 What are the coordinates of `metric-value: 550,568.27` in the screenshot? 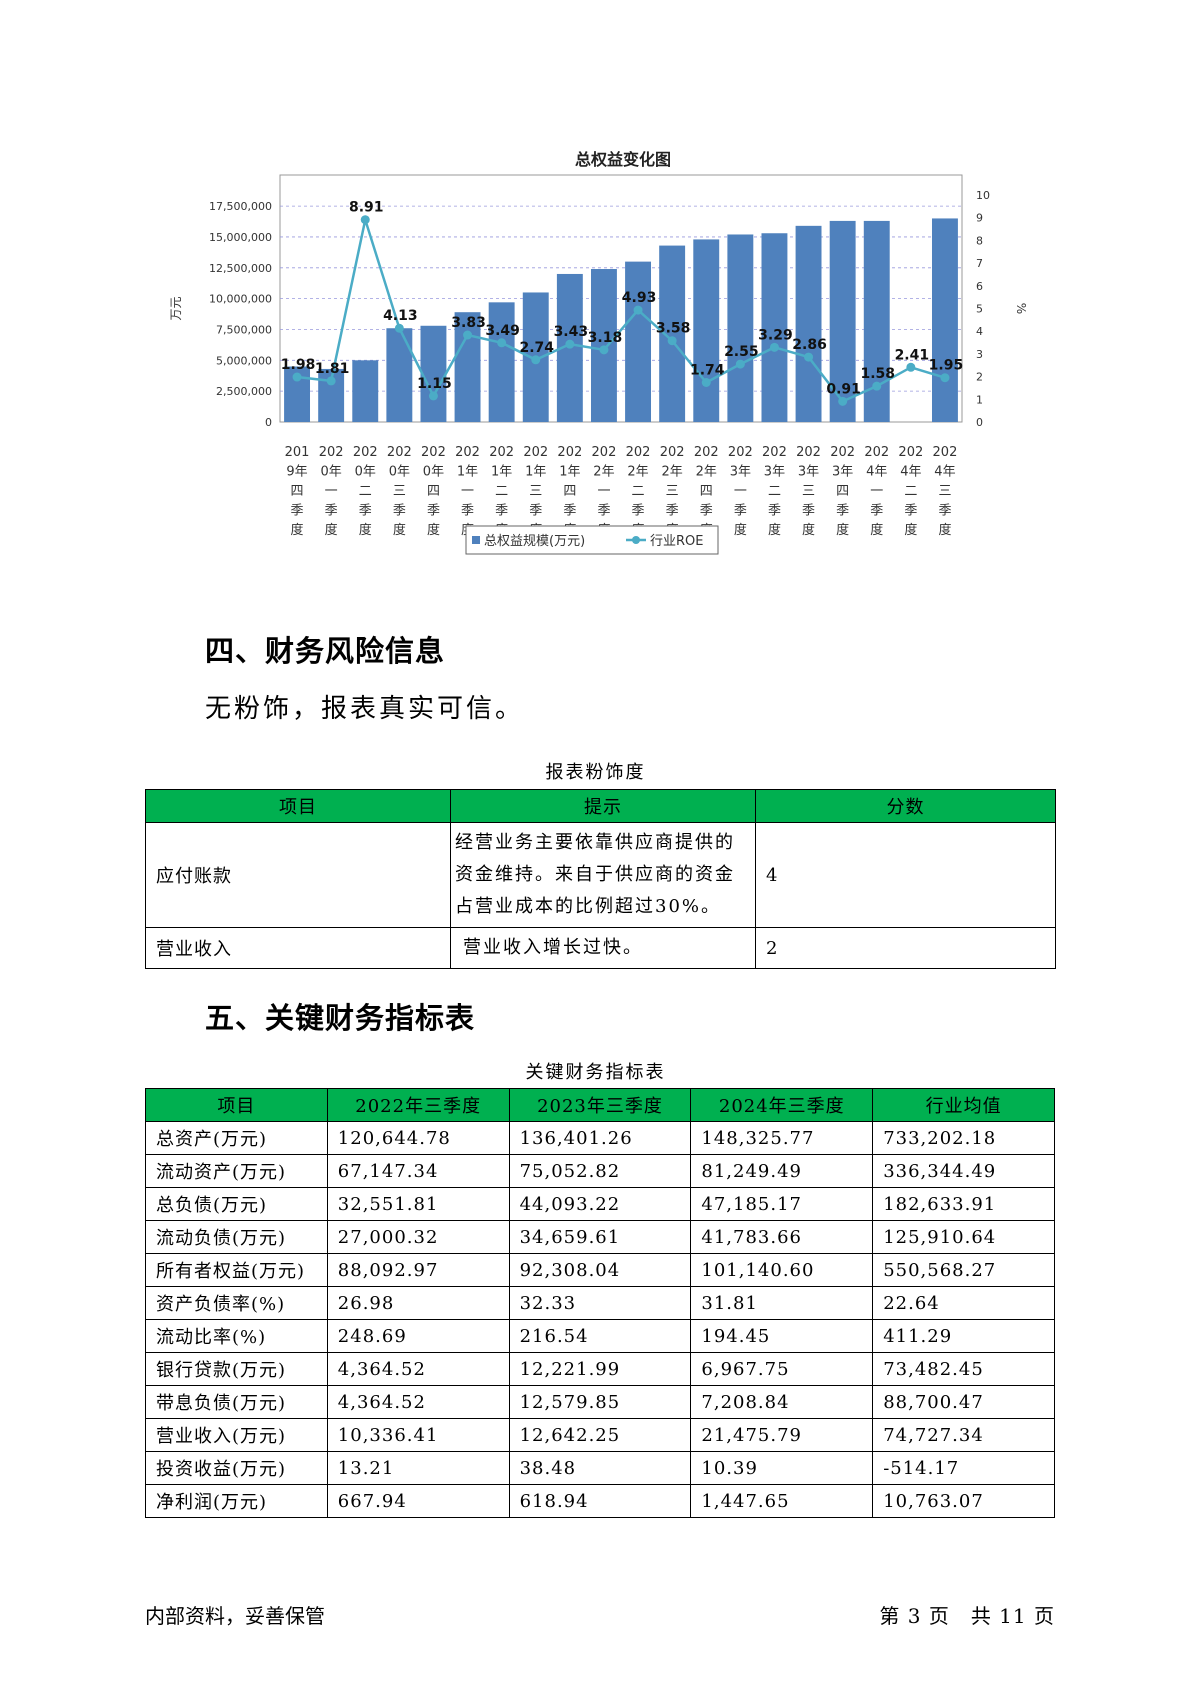 It's located at (963, 1270).